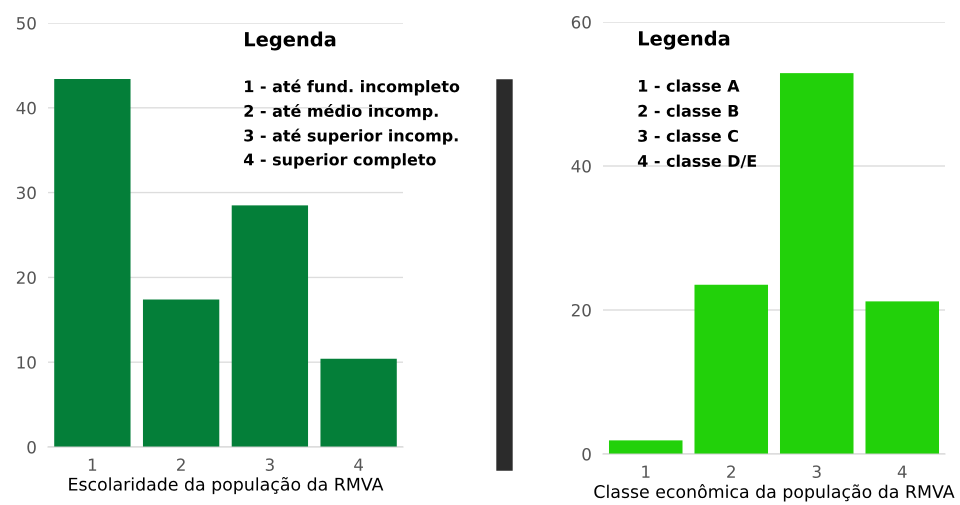  I want to click on annotation: 2 - classe B, so click(688, 110).